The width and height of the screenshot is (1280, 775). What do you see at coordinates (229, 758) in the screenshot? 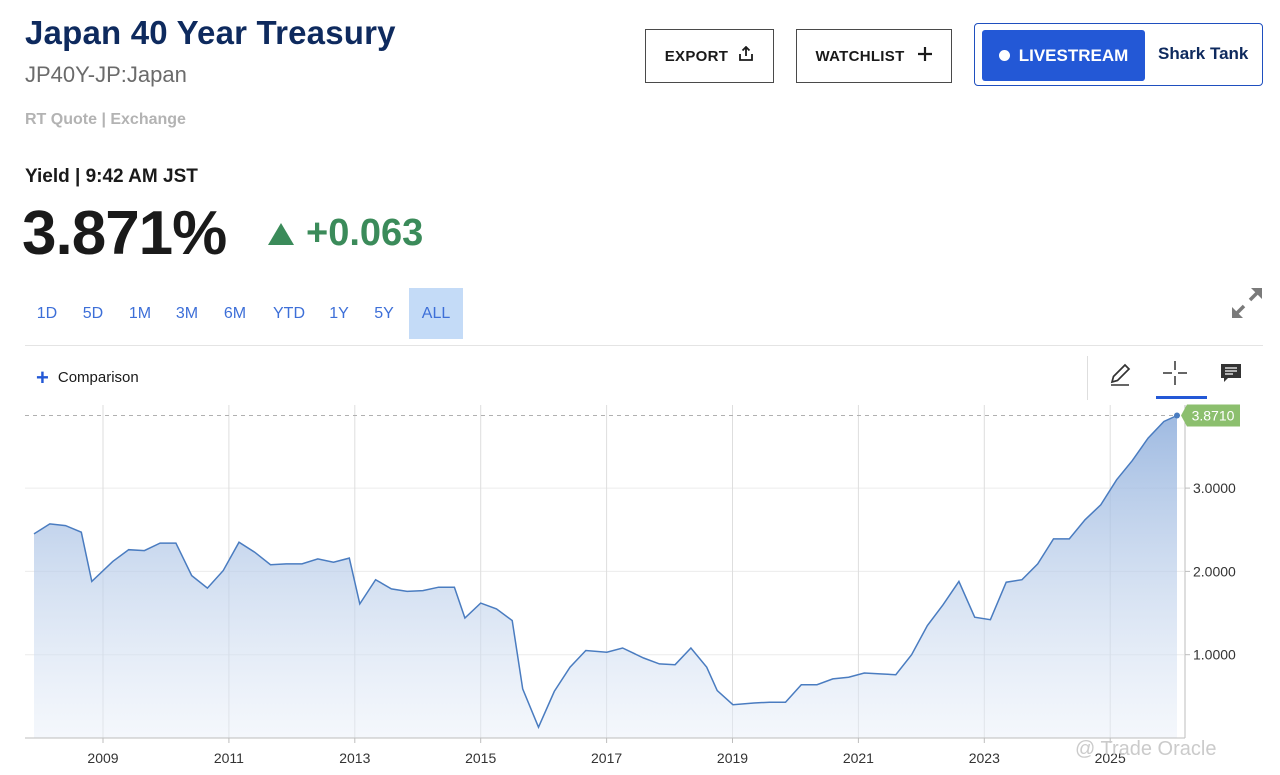
I see `x-tick-label: 2011` at bounding box center [229, 758].